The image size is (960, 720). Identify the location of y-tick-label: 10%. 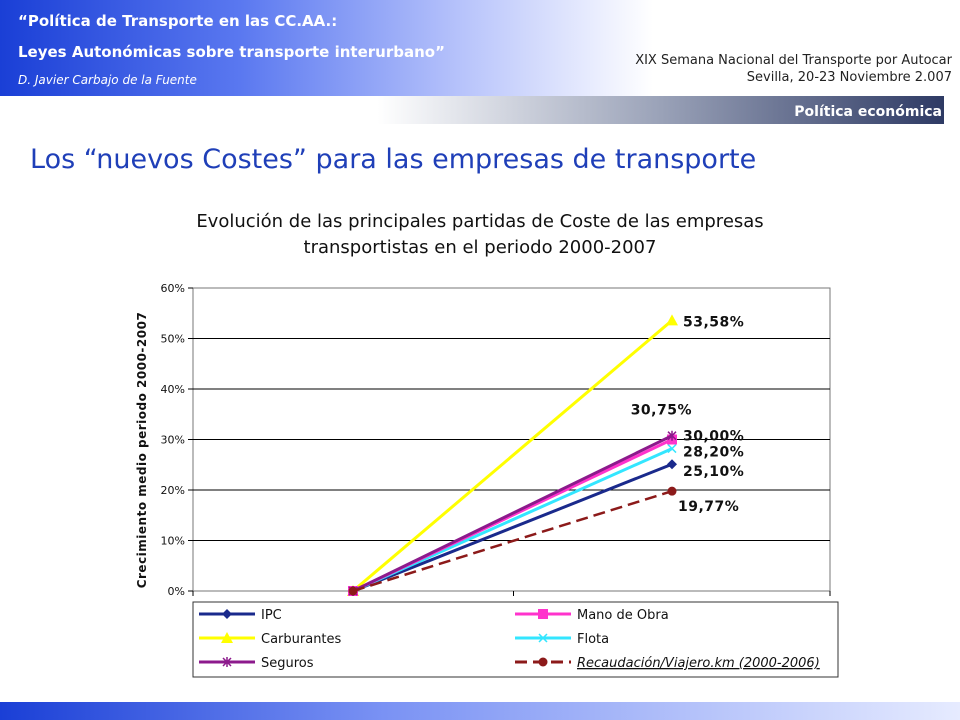
(173, 541).